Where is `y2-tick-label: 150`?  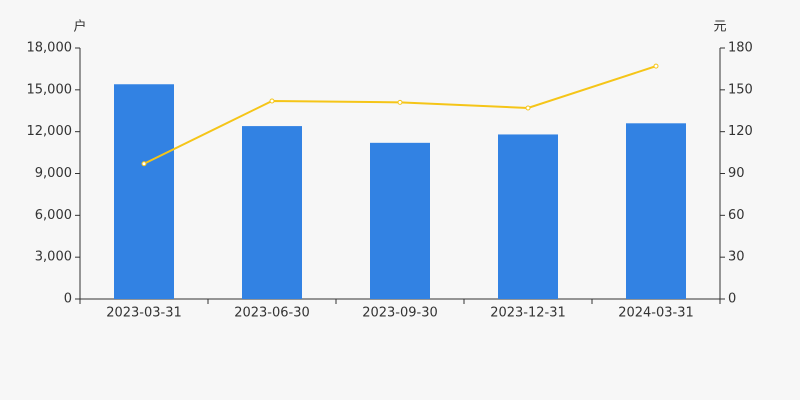 y2-tick-label: 150 is located at coordinates (740, 89).